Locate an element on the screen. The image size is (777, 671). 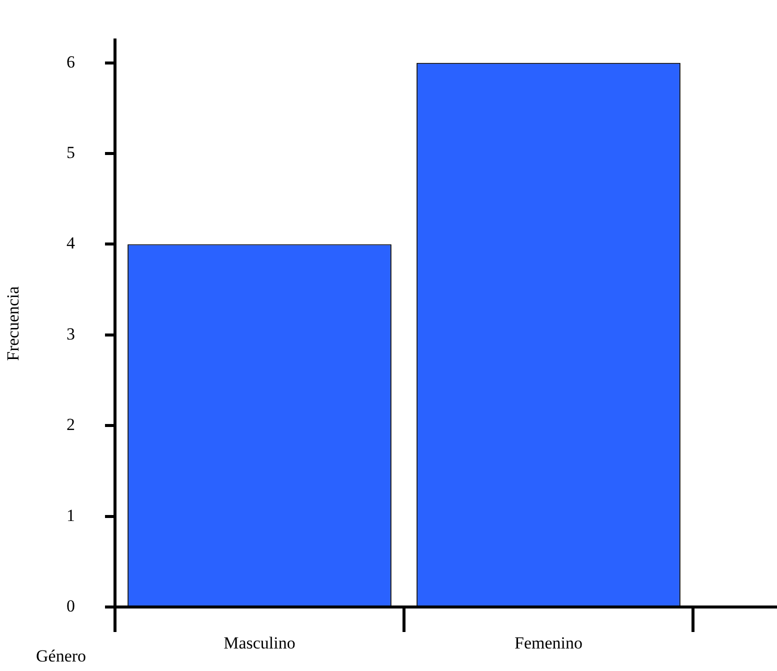
y-tick-label: 0 is located at coordinates (70, 606).